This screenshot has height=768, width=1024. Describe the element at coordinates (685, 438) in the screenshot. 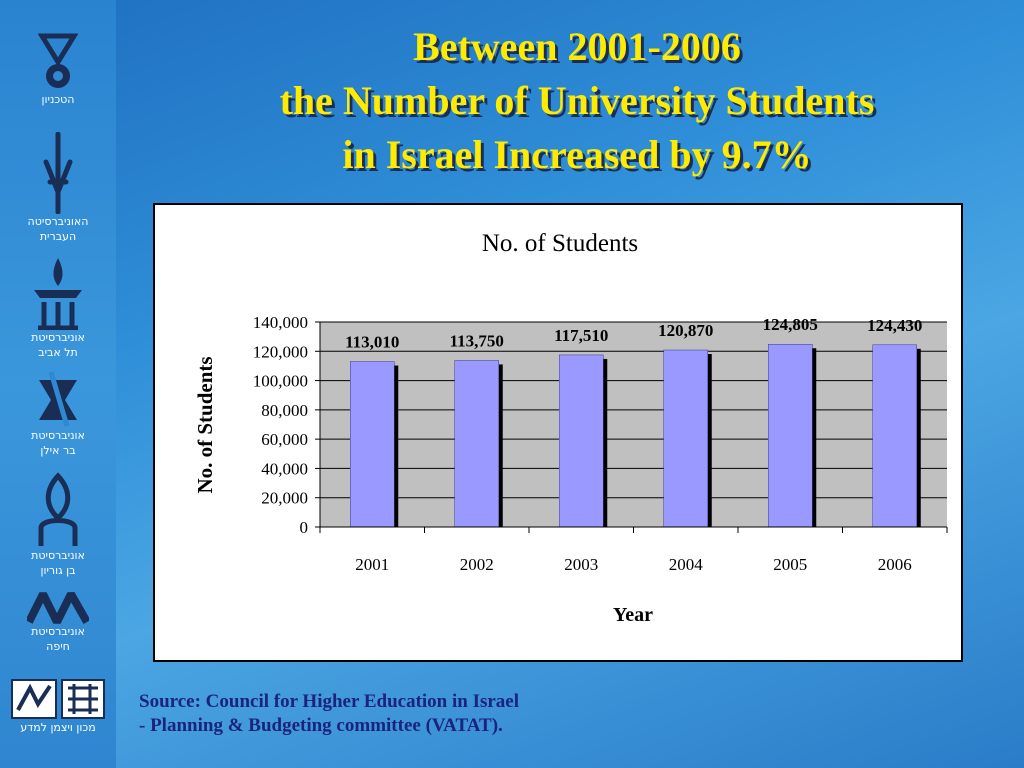

I see `bar-2004` at that location.